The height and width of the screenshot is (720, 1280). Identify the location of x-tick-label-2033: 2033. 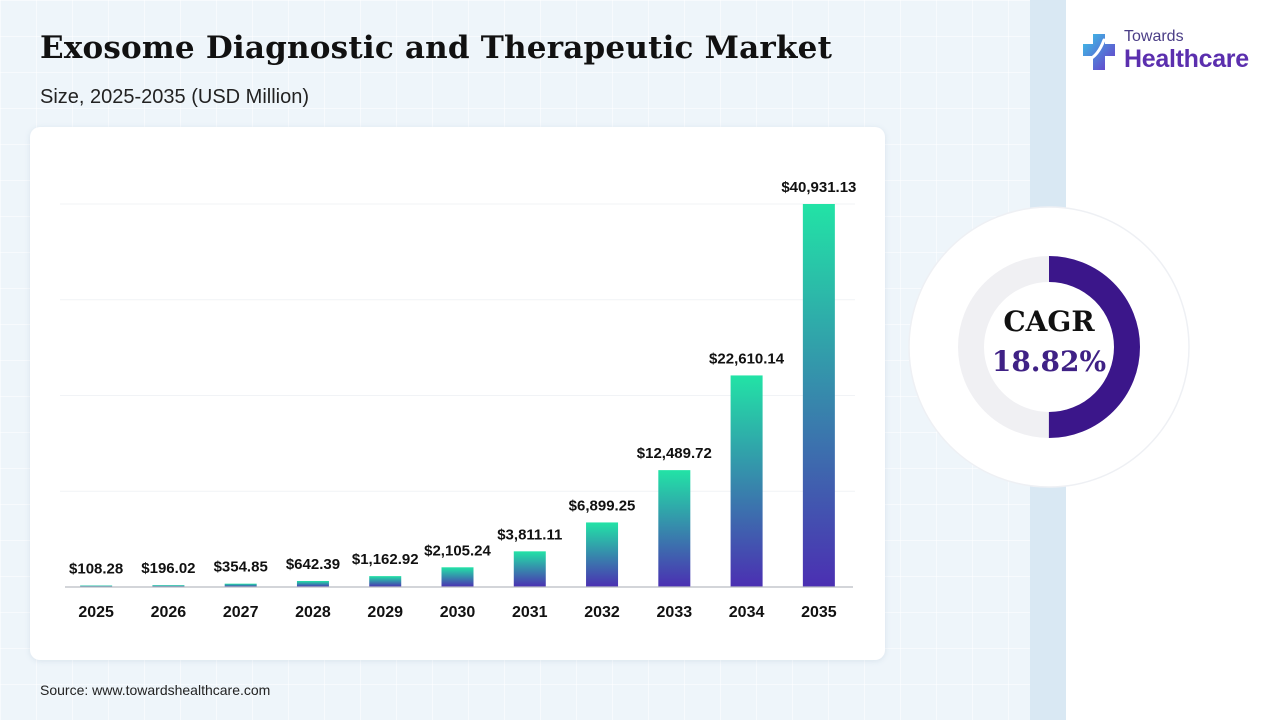
(675, 612).